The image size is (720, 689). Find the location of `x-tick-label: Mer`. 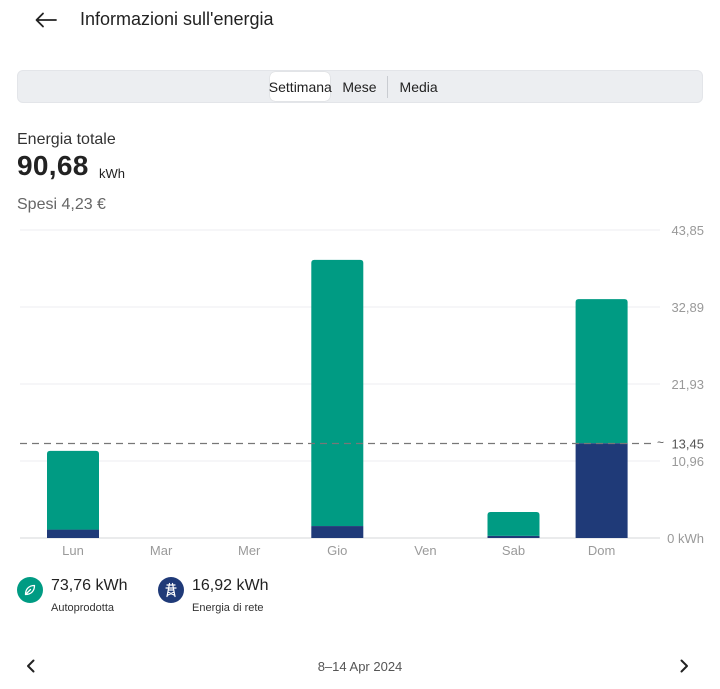

x-tick-label: Mer is located at coordinates (249, 550).